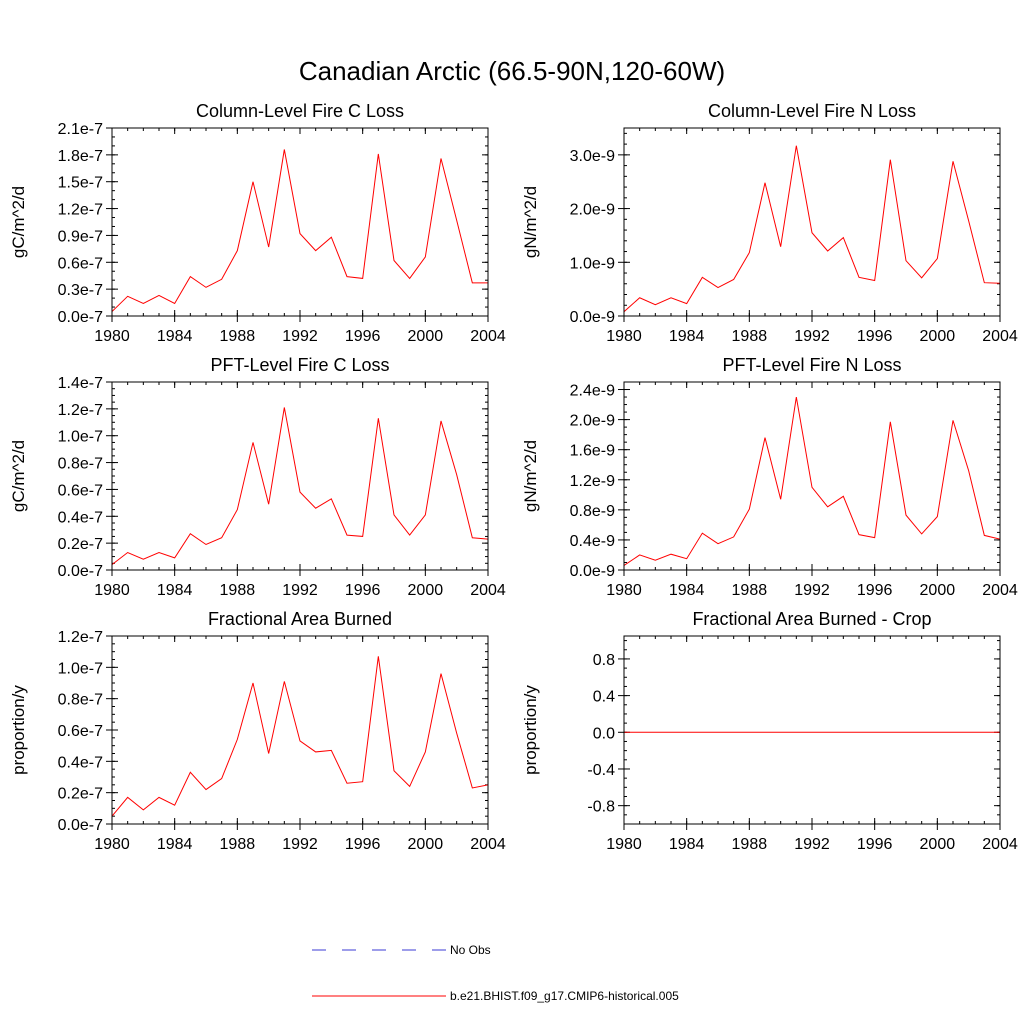  I want to click on y-tick-label: -0.8, so click(601, 807).